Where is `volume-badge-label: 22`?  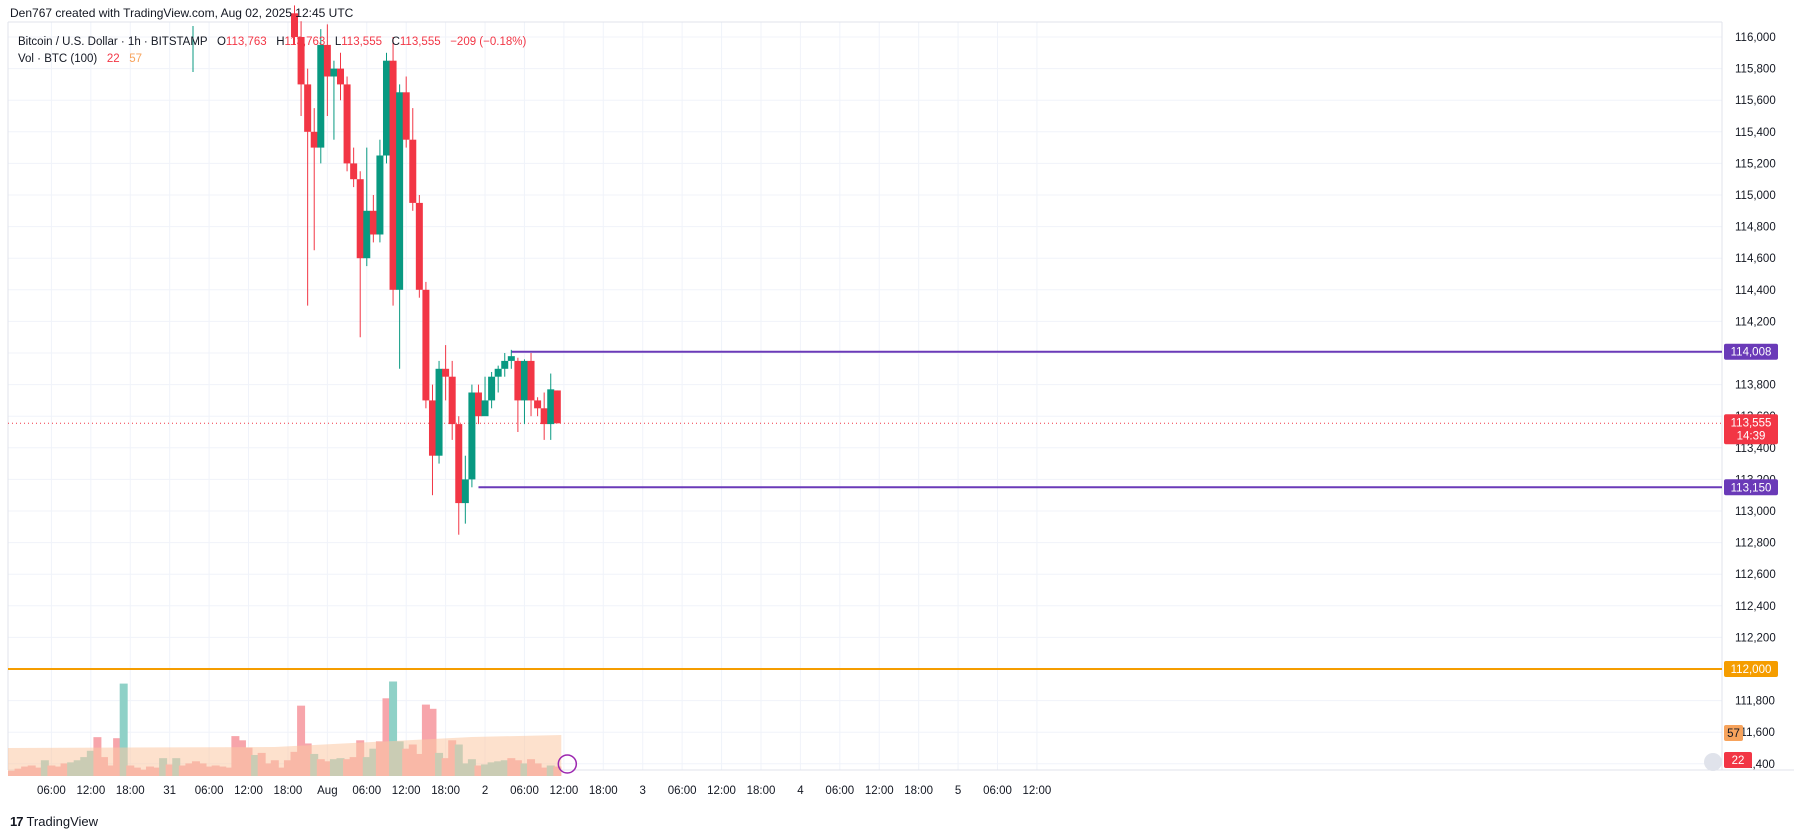 volume-badge-label: 22 is located at coordinates (1738, 761).